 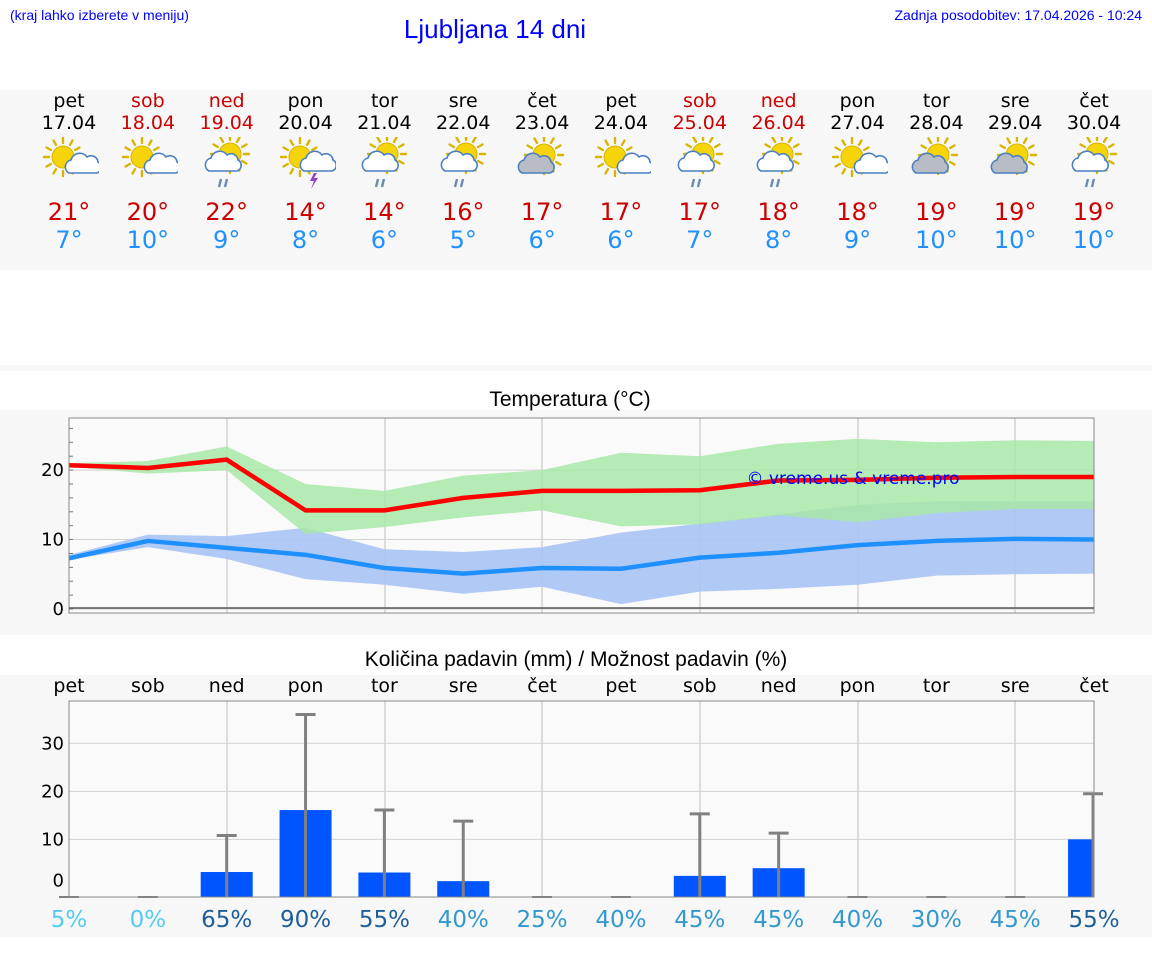 What do you see at coordinates (463, 240) in the screenshot?
I see `min-temperature: 5°` at bounding box center [463, 240].